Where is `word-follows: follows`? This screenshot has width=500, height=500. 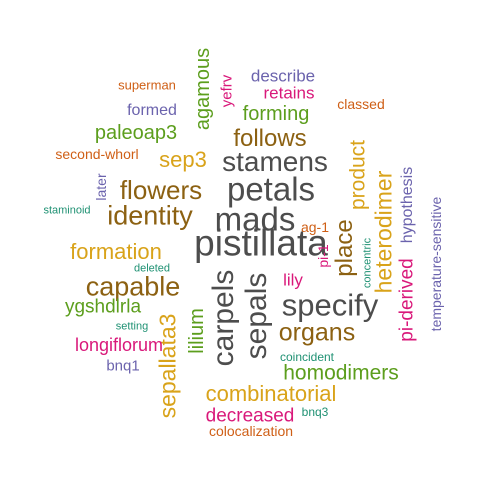 word-follows: follows is located at coordinates (270, 138).